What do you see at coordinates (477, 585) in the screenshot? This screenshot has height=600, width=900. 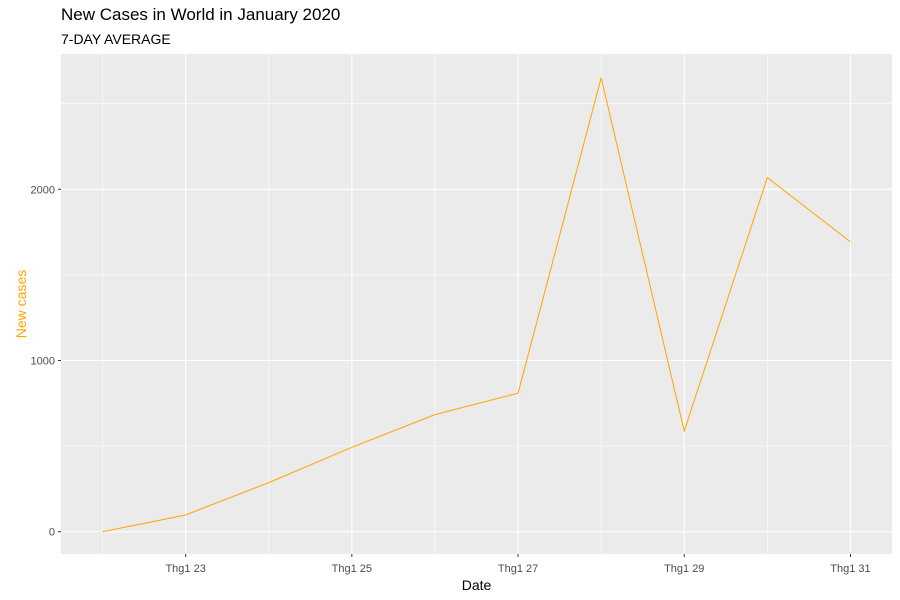 I see `x-axis-title: Date` at bounding box center [477, 585].